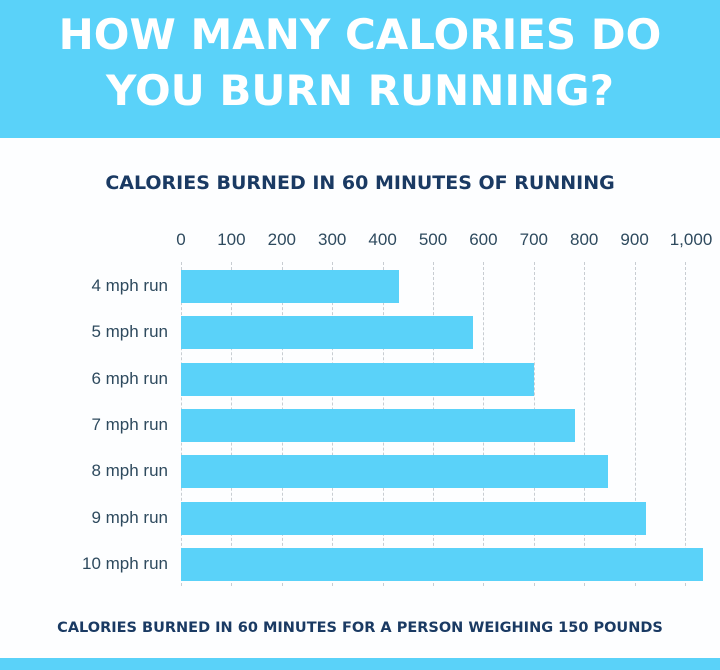  I want to click on category-label: 7 mph run, so click(129, 424).